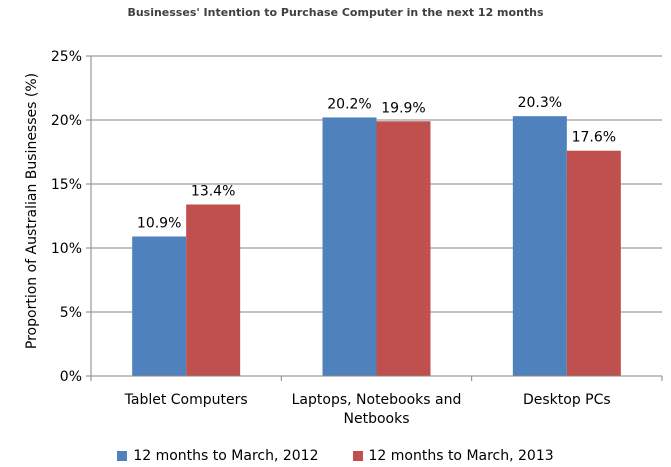  What do you see at coordinates (349, 104) in the screenshot?
I see `data-label-1-0: 20.2%` at bounding box center [349, 104].